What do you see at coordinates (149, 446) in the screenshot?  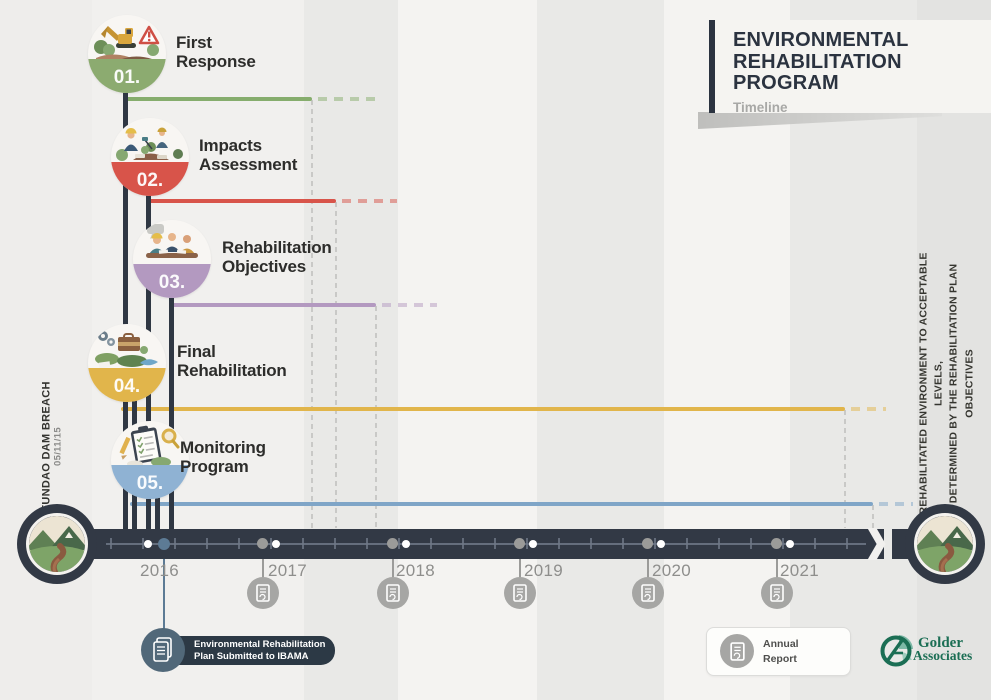 I see `checklist-scene-icon` at bounding box center [149, 446].